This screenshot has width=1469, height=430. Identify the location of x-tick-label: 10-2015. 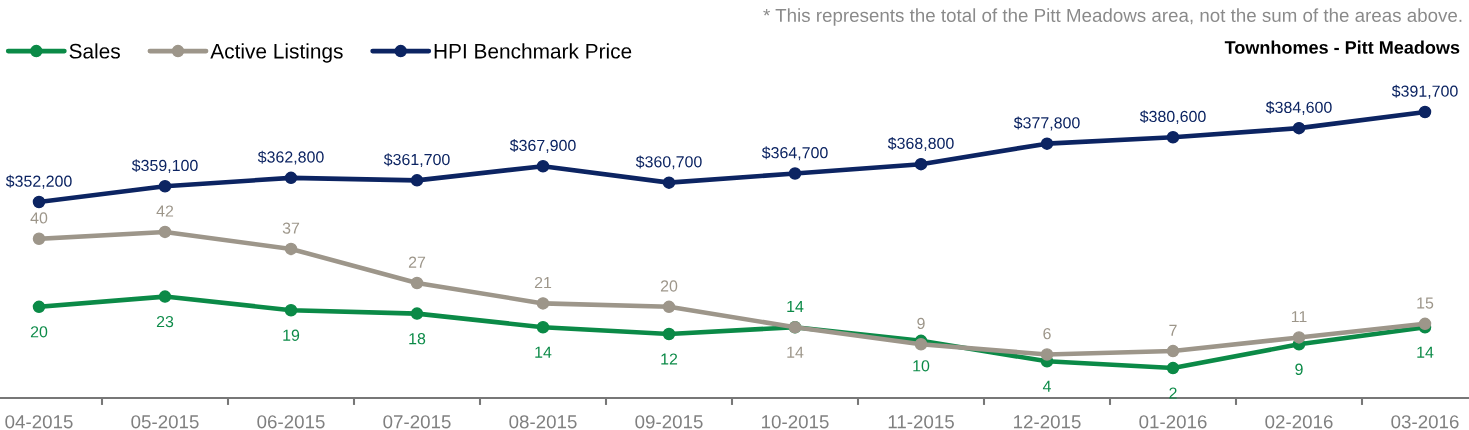
(795, 422).